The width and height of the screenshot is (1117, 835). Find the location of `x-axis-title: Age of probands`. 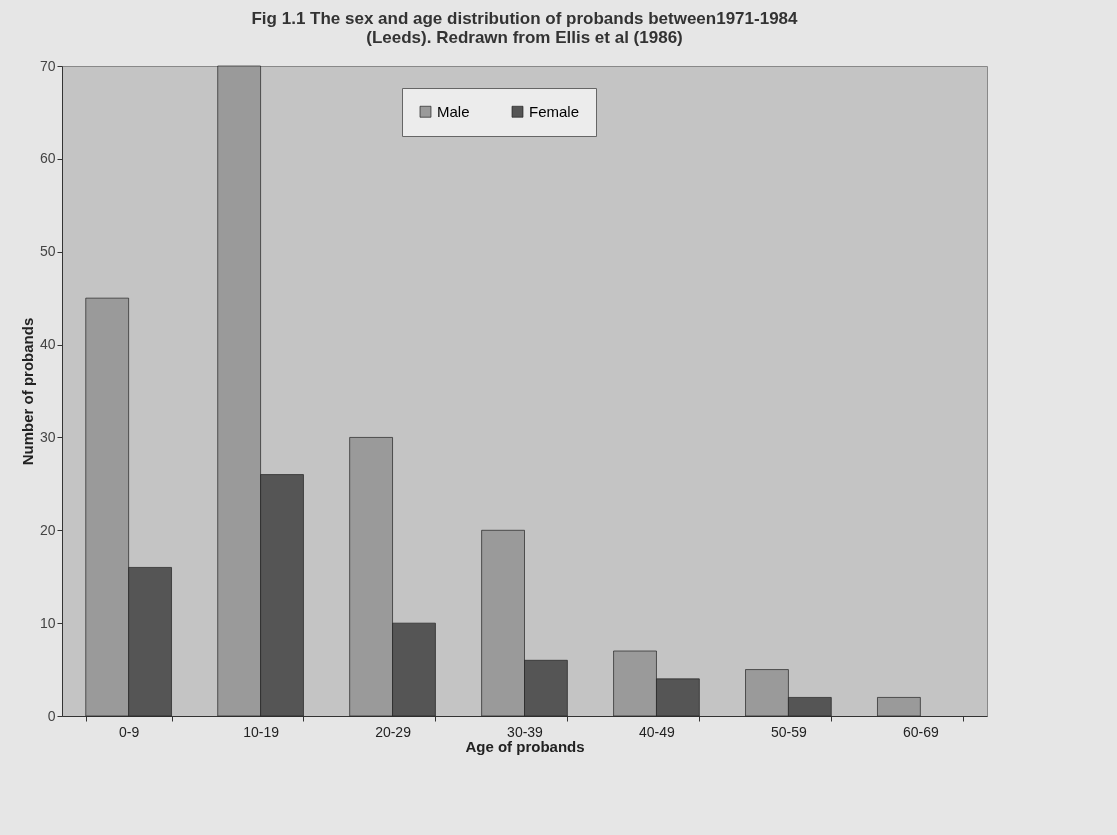

x-axis-title: Age of probands is located at coordinates (525, 746).